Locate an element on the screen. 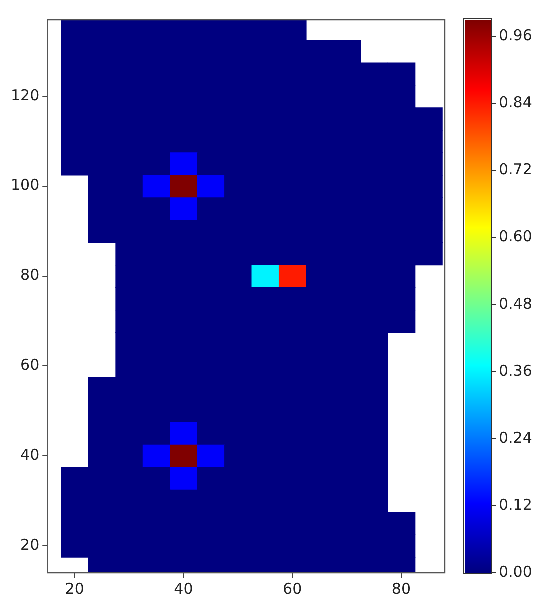  y-tick-label: 100 is located at coordinates (25, 185).